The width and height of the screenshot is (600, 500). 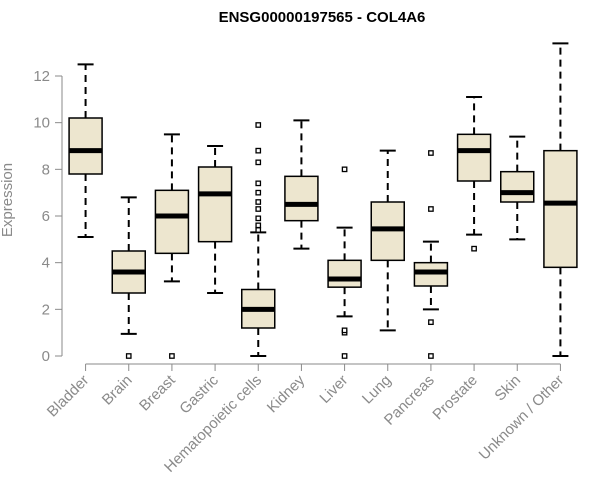 I want to click on y-tick-label: 8, so click(x=46, y=169).